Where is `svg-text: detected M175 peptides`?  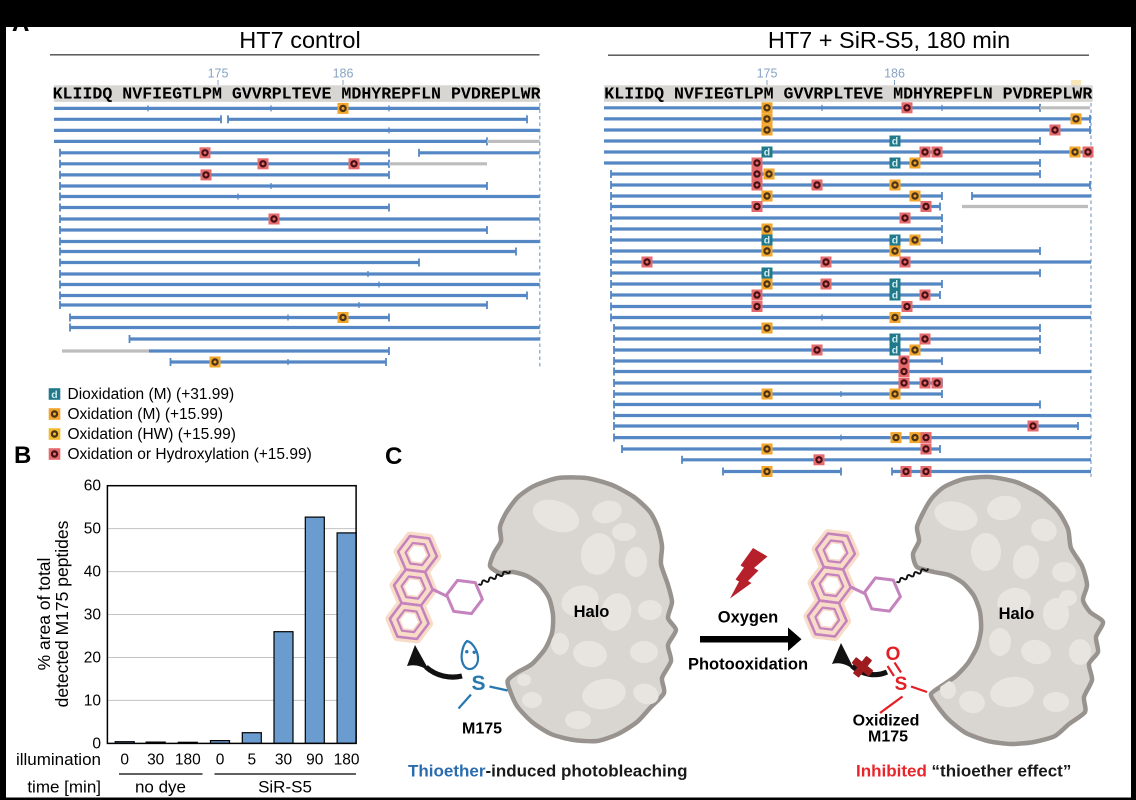 svg-text: detected M175 peptides is located at coordinates (62, 613).